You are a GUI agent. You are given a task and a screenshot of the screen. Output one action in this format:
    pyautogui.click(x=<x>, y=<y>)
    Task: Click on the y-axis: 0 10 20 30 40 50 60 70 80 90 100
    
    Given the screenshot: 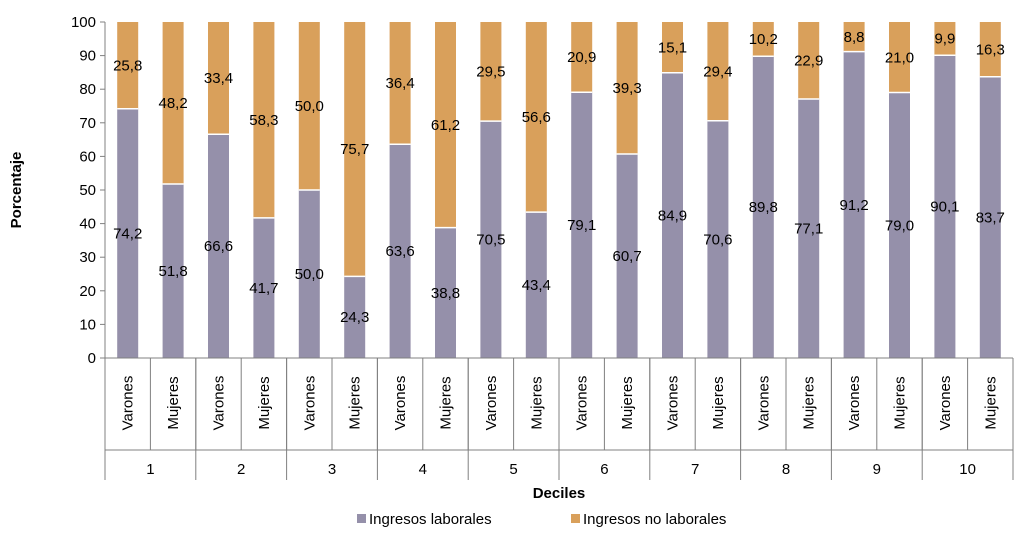 What is the action you would take?
    pyautogui.click(x=88, y=190)
    